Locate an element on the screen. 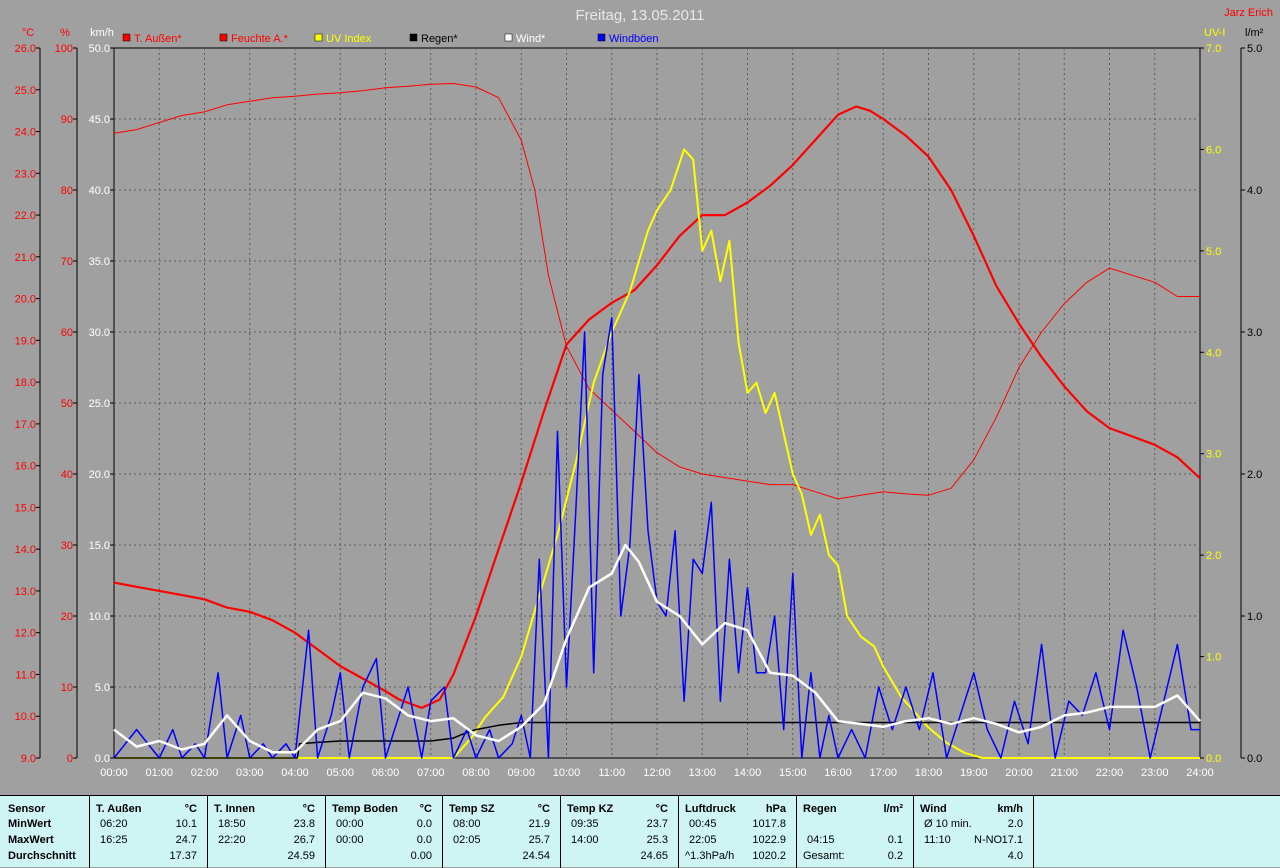  wind-tick-label: 30.0 is located at coordinates (99, 333).